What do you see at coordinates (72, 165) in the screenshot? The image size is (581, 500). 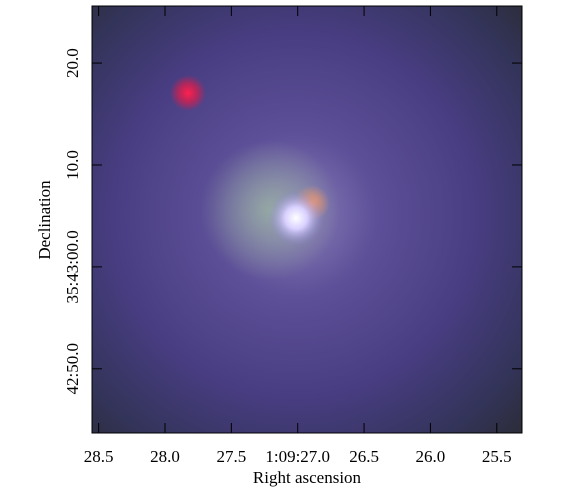 I see `y-tick-label: 10.0` at bounding box center [72, 165].